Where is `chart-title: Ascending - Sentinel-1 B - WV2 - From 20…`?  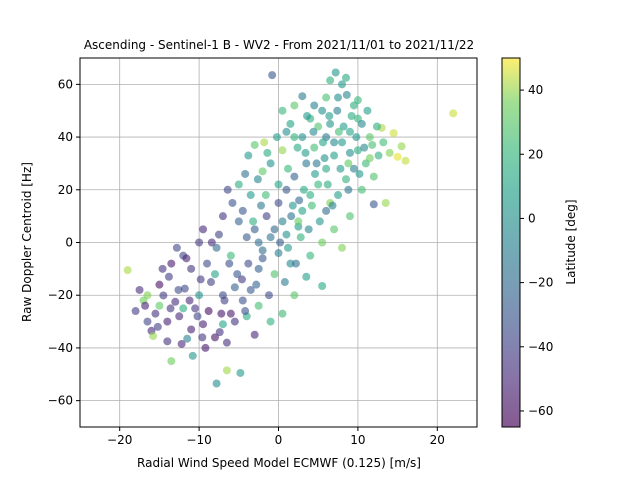 chart-title: Ascending - Sentinel-1 B - WV2 - From 20… is located at coordinates (279, 45).